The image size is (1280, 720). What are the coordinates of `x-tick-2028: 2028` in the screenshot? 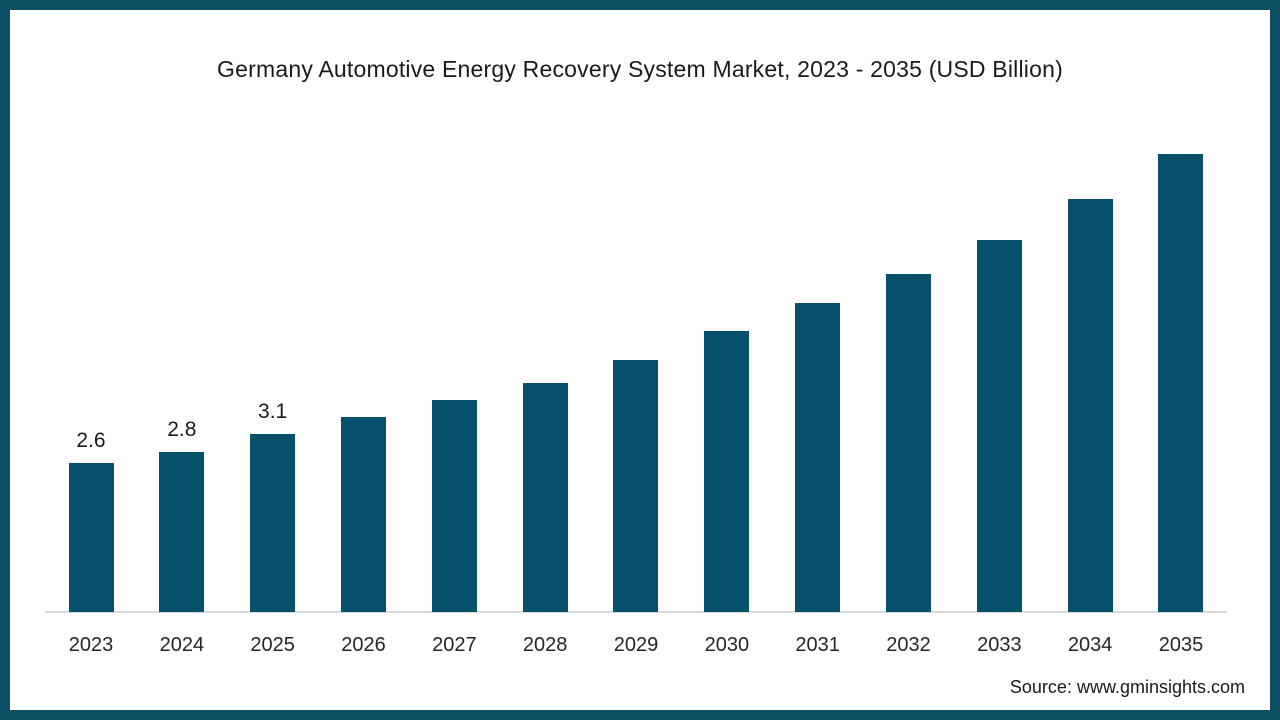 It's located at (545, 645).